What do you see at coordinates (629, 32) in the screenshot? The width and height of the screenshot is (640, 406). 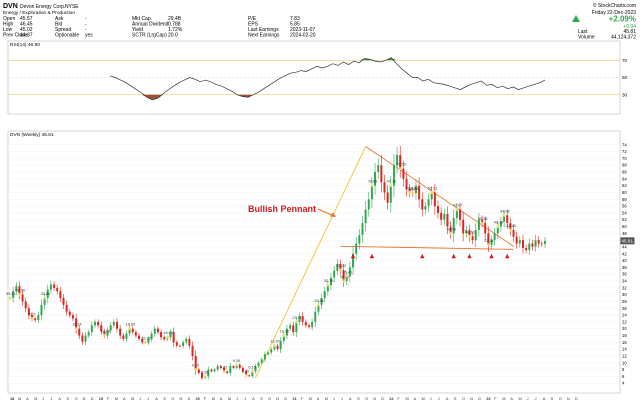 I see `last-value: 45.81` at bounding box center [629, 32].